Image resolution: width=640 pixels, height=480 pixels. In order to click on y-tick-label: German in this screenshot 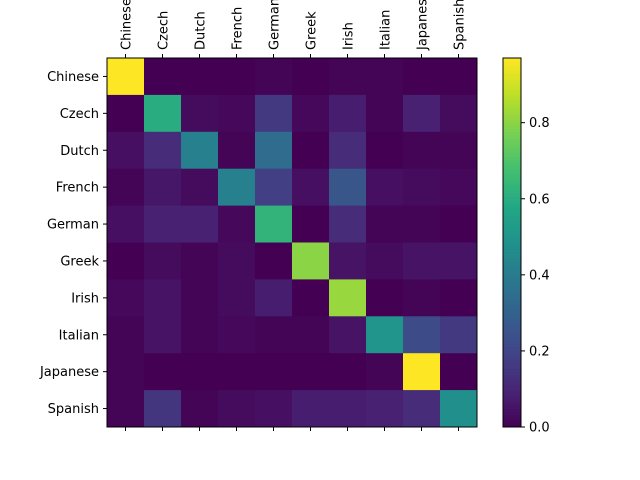, I will do `click(73, 225)`.